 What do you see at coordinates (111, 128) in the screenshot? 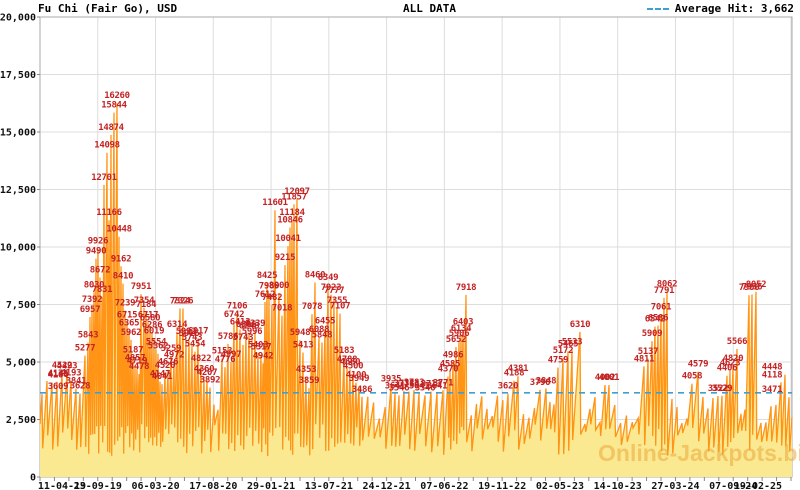
I see `svg-text: 14874` at bounding box center [111, 128].